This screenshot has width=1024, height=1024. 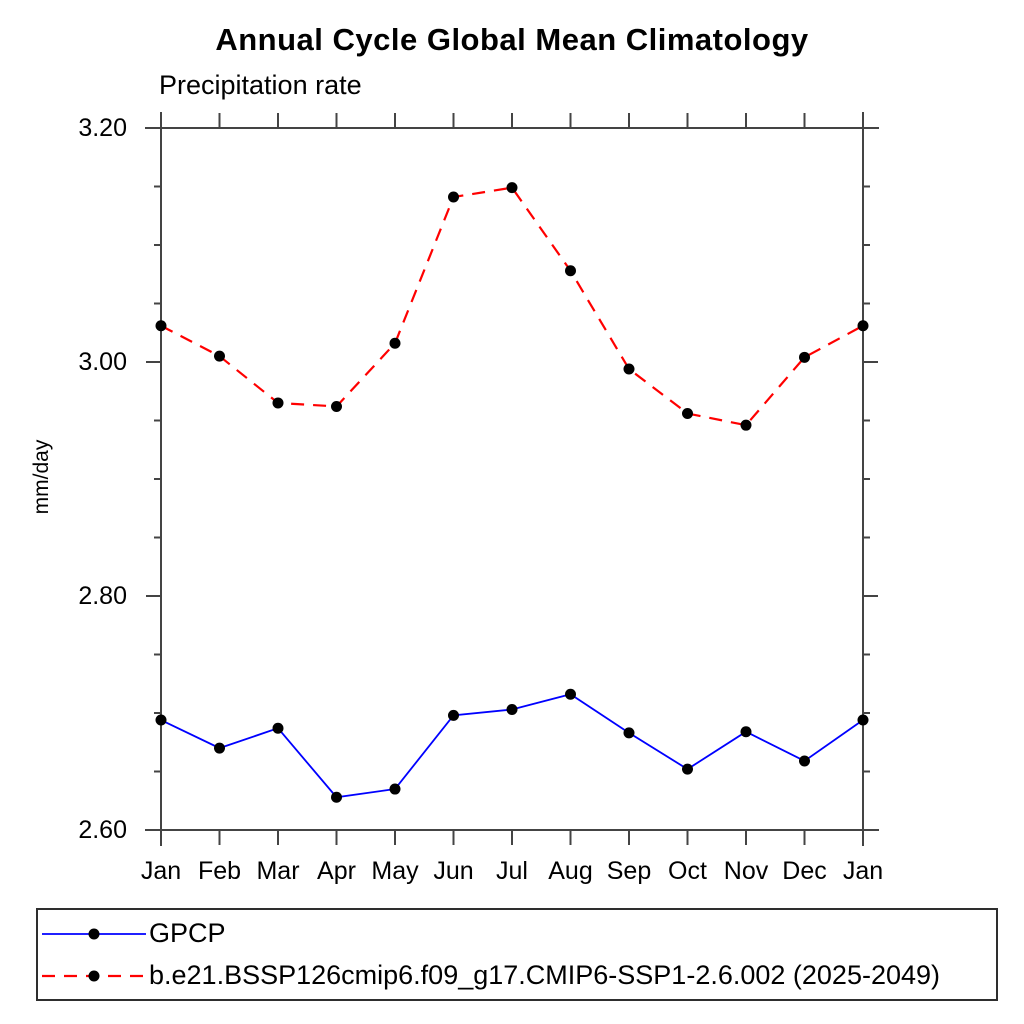 What do you see at coordinates (512, 39) in the screenshot?
I see `chart-title: Annual Cycle Global Mean Climatology` at bounding box center [512, 39].